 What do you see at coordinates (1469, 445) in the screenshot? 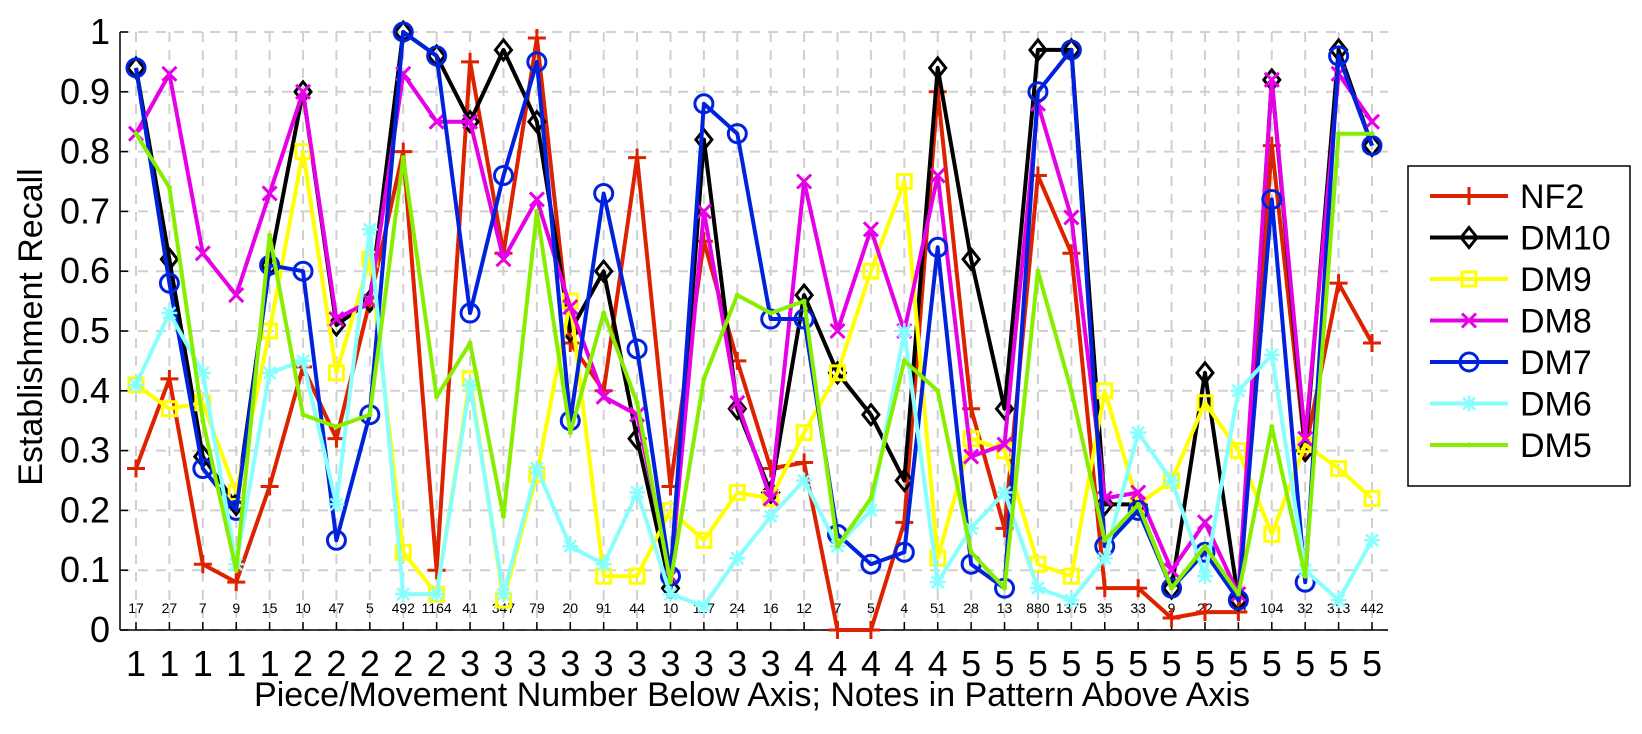
I see `legend-marker-dm5` at bounding box center [1469, 445].